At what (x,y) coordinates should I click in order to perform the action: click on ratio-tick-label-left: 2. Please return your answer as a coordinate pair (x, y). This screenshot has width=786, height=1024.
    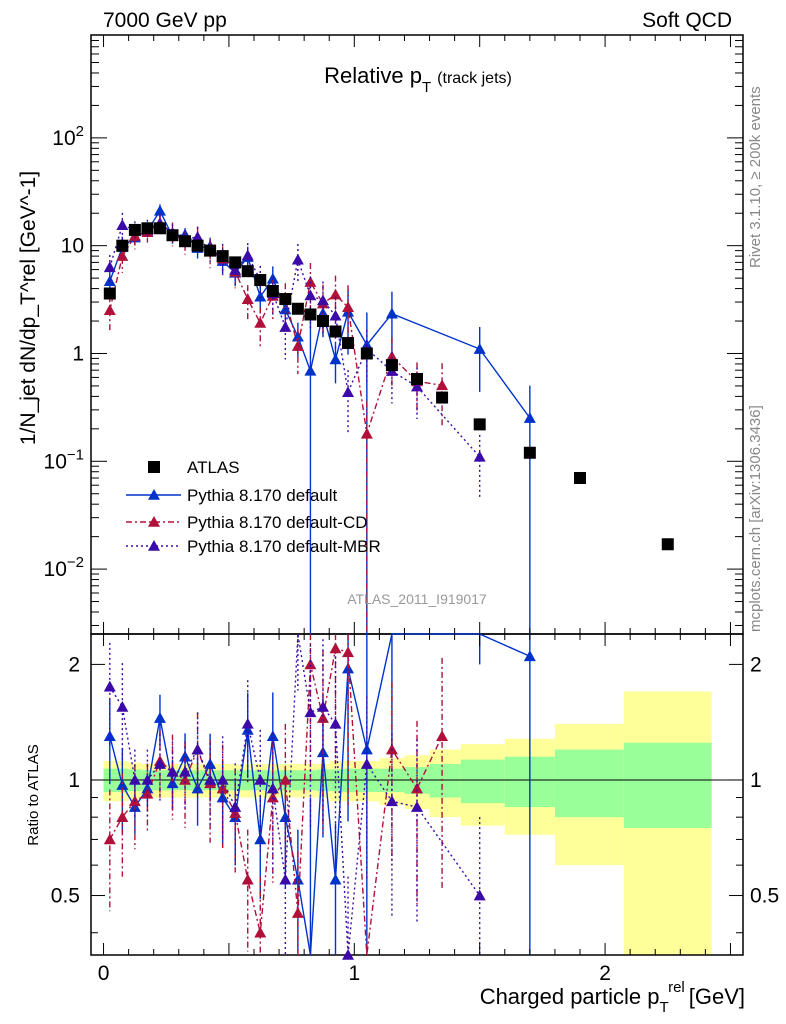
    Looking at the image, I should click on (74, 664).